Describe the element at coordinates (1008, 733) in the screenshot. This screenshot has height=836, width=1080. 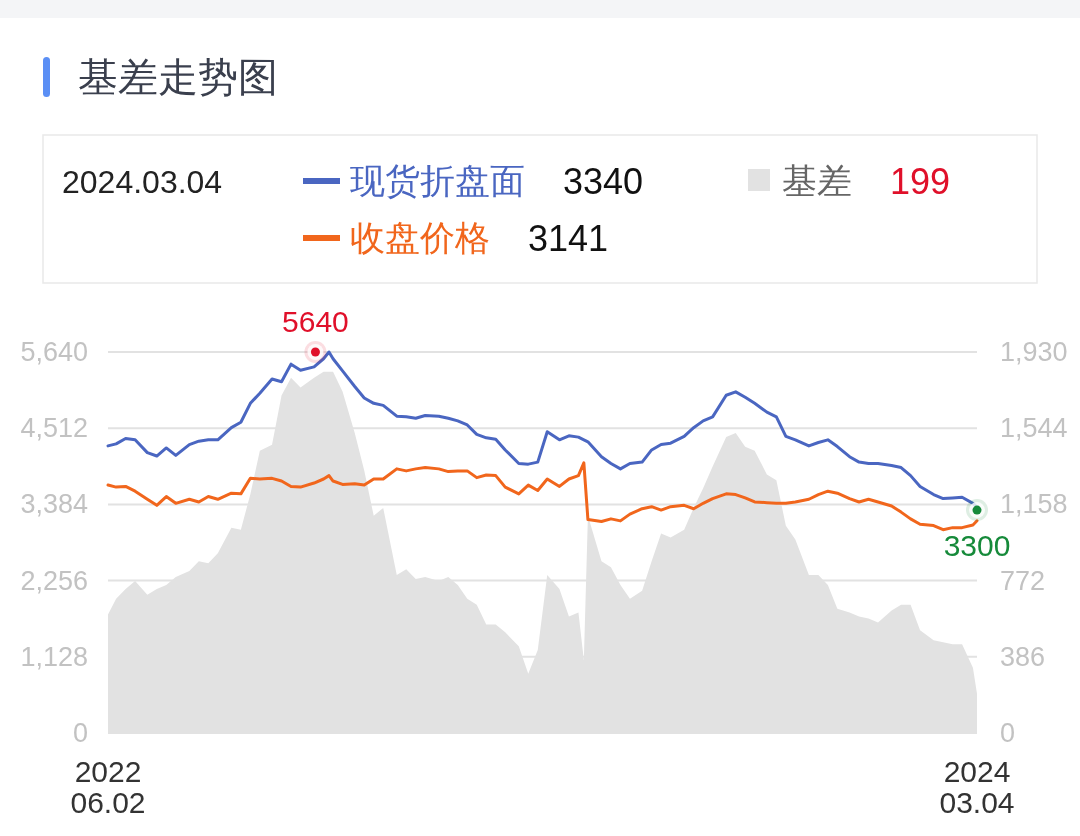
I see `y2-tick-label: 0` at that location.